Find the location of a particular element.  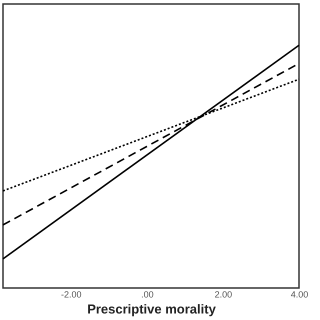

x-tick-label: .00 is located at coordinates (147, 295).